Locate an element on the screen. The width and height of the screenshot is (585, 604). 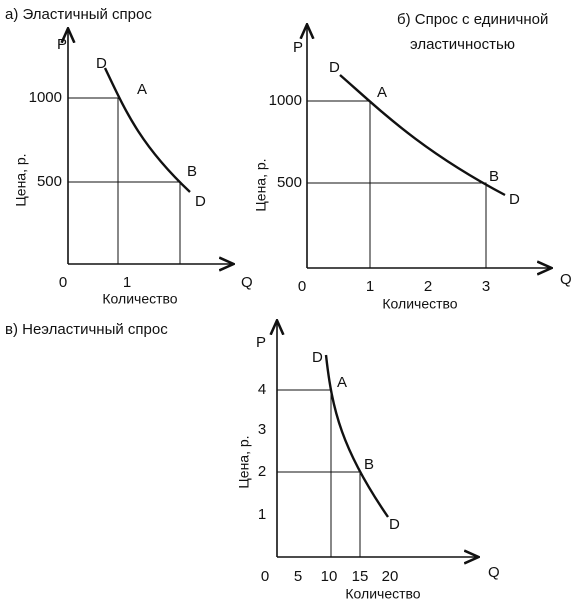
title: в) Неэластичный спрос is located at coordinates (86, 329).